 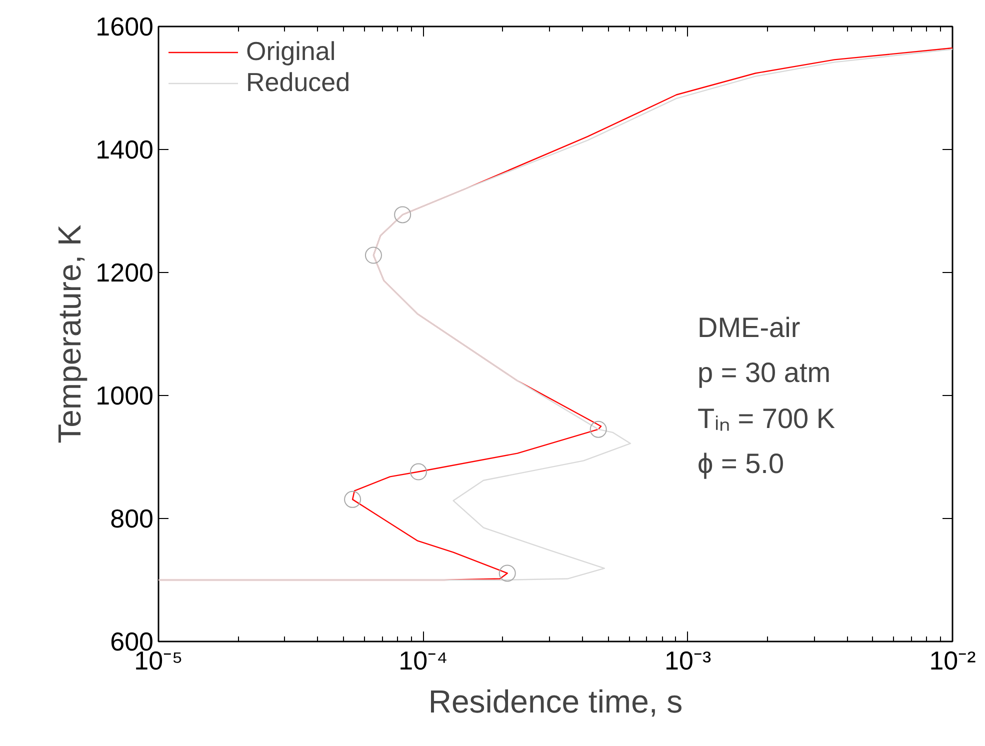 I want to click on annotation: ϕ = 5.0, so click(x=741, y=463).